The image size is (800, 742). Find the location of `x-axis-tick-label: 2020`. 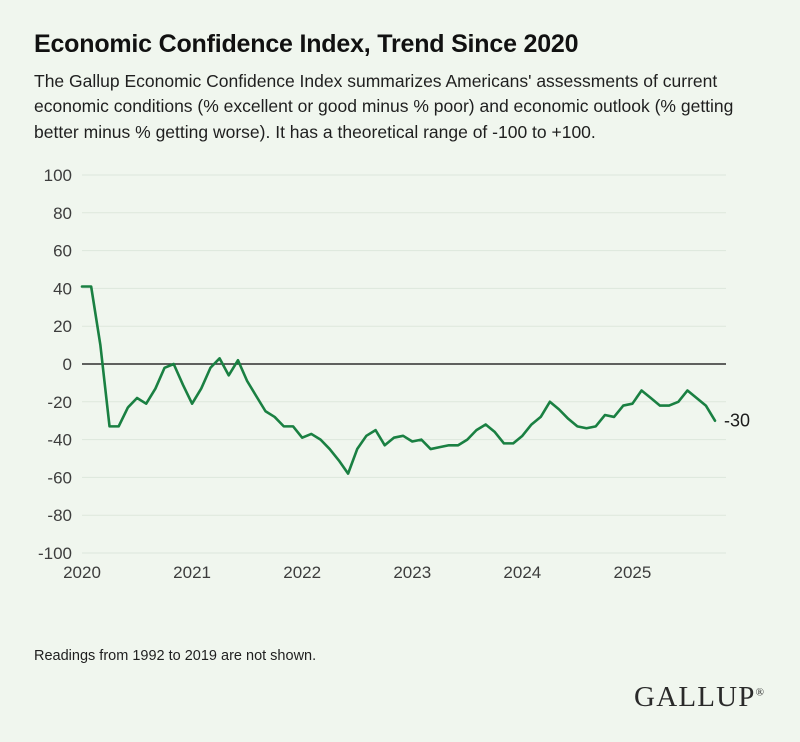

x-axis-tick-label: 2020 is located at coordinates (82, 572).